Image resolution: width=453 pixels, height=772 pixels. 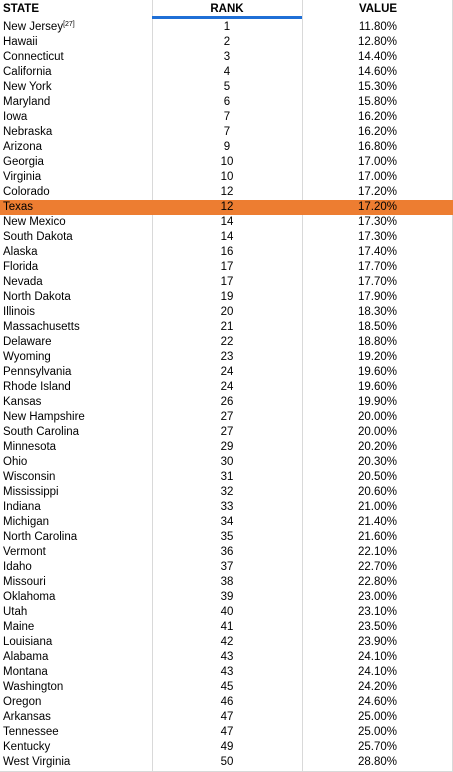 What do you see at coordinates (226, 312) in the screenshot?
I see `table-row: Illinois 20 18.30%` at bounding box center [226, 312].